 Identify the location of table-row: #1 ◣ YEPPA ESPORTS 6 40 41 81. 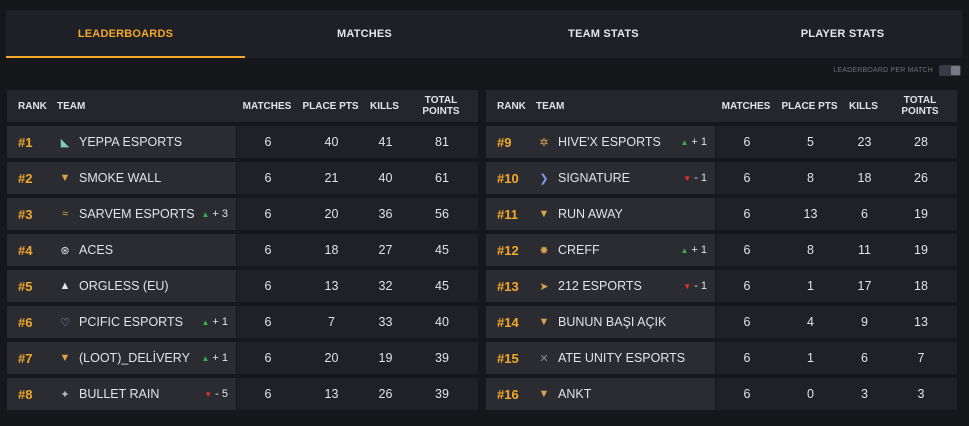
(242, 142).